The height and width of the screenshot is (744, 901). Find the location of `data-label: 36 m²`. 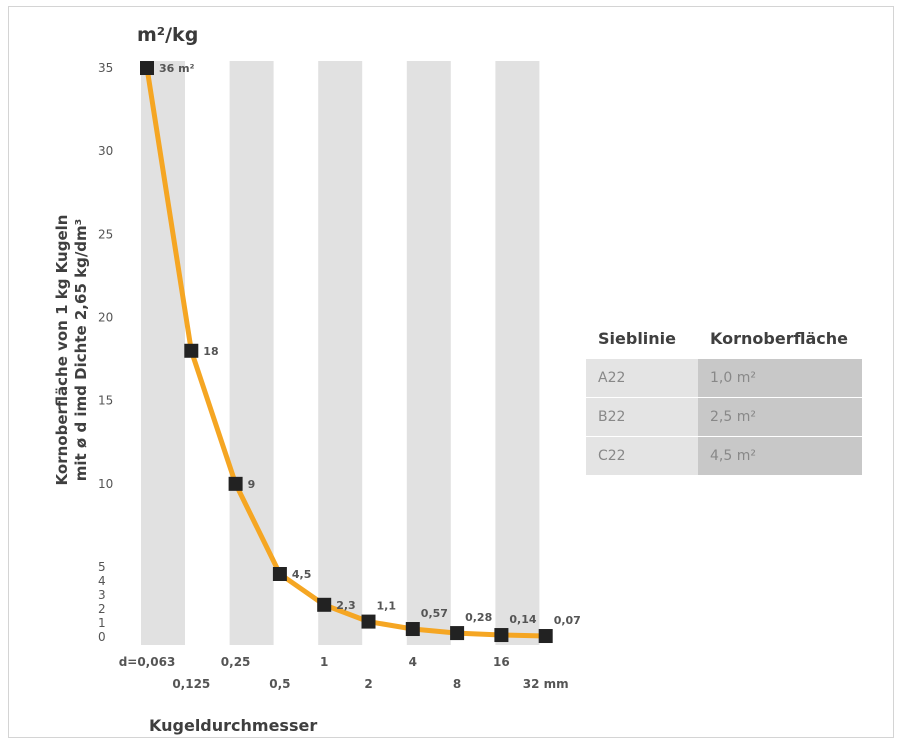

data-label: 36 m² is located at coordinates (177, 68).